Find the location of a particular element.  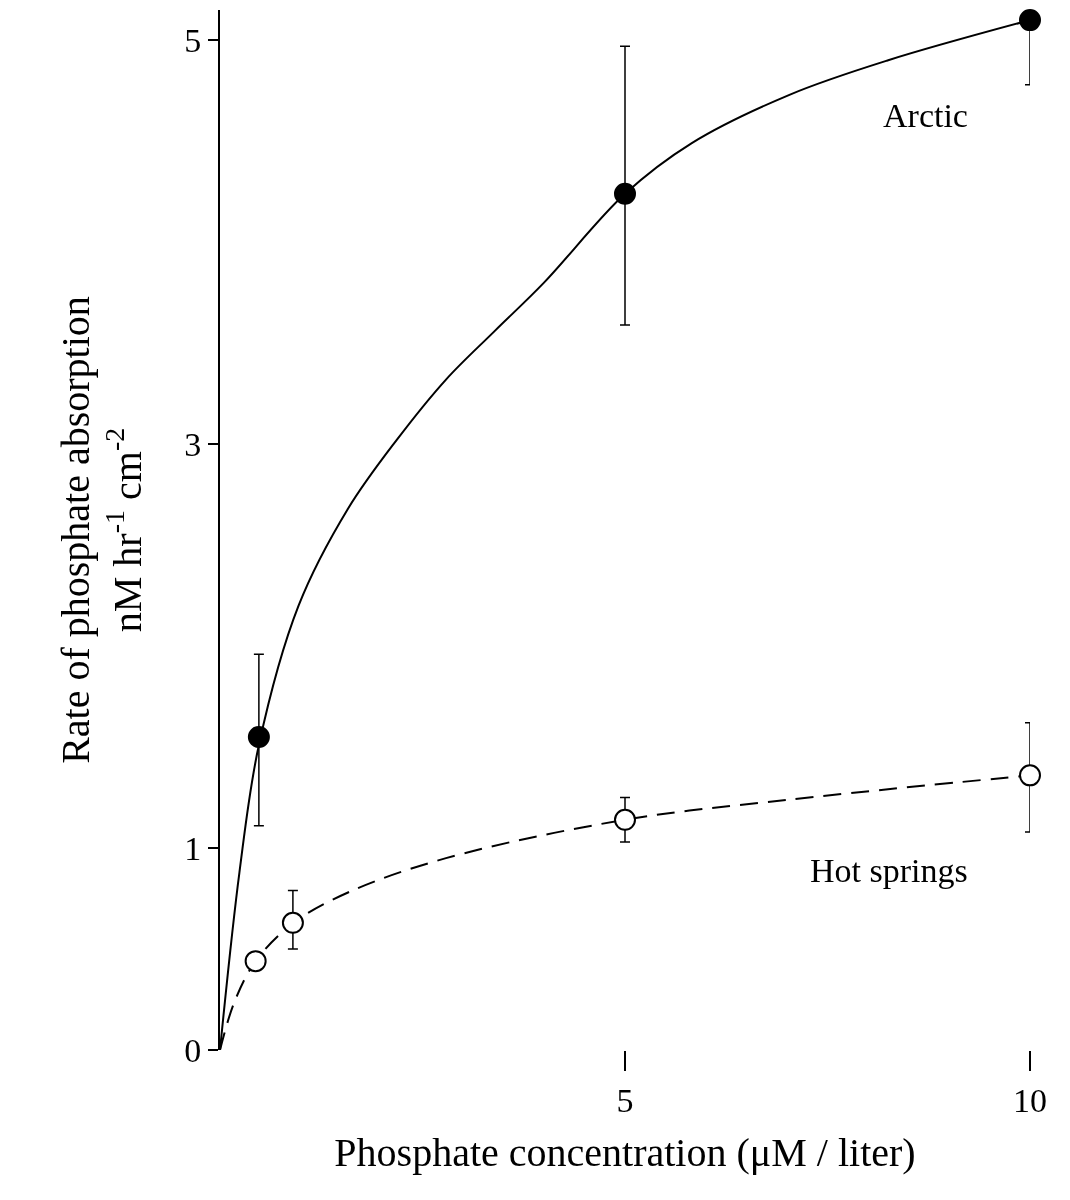

y-tick-label: 0 is located at coordinates (193, 1050).